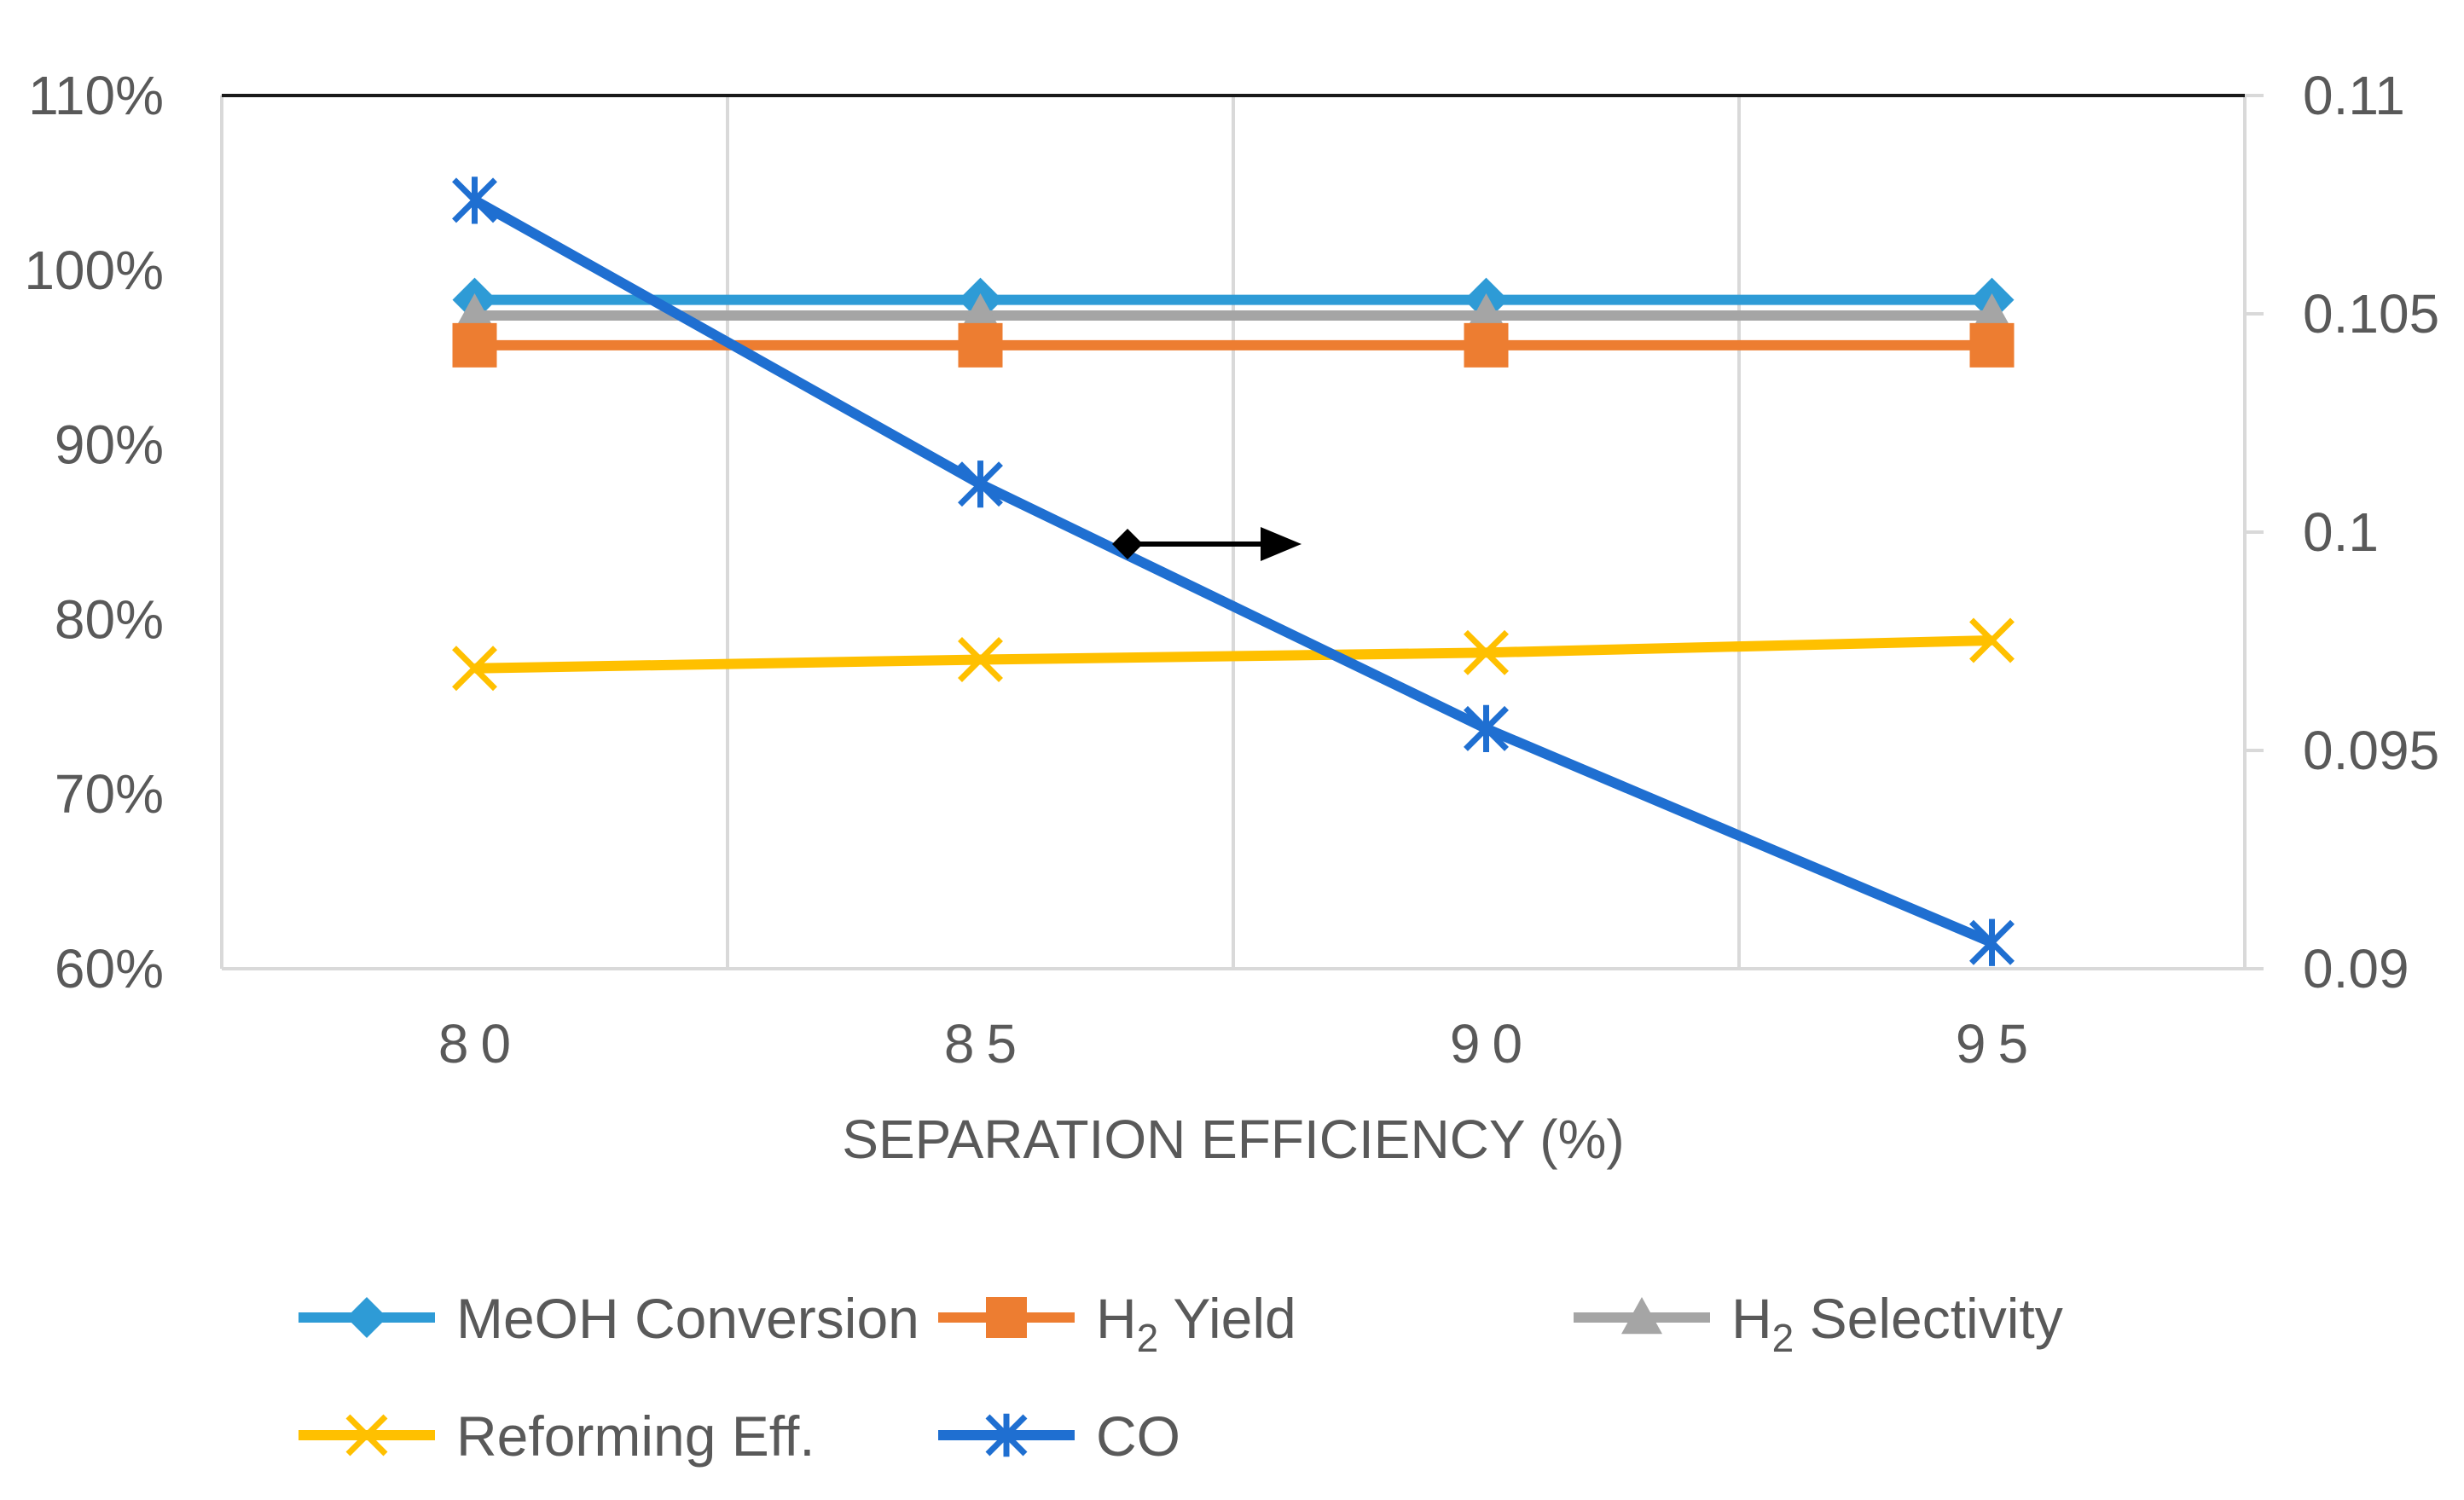  I want to click on left-tick-label: 100%, so click(94, 270).